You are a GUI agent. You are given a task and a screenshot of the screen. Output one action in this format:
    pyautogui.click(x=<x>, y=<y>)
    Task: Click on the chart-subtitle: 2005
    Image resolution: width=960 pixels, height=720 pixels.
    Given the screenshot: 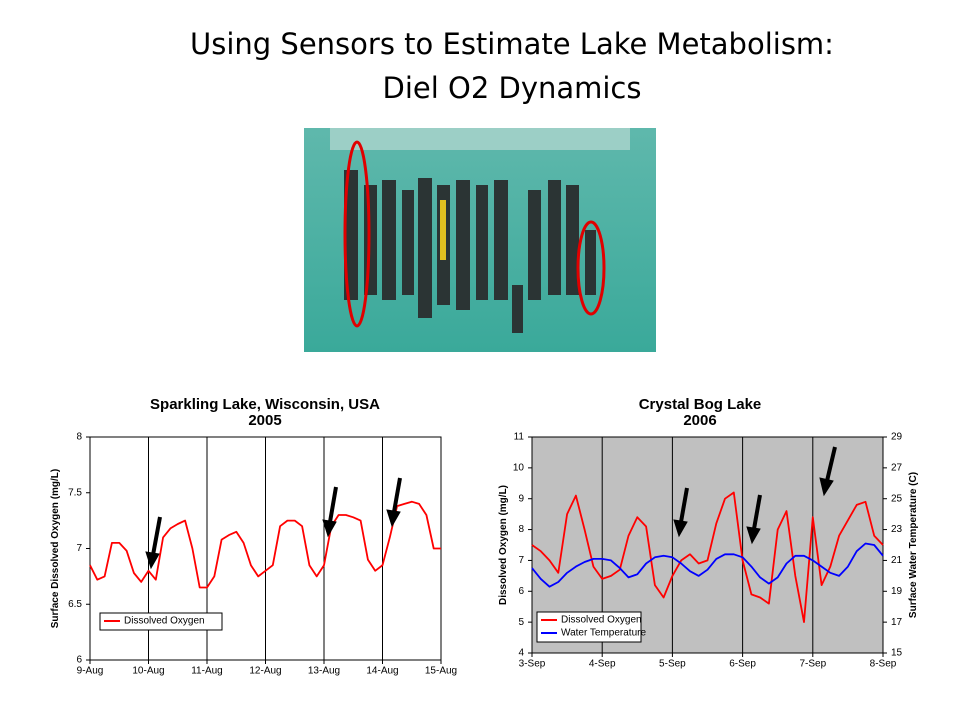 What is the action you would take?
    pyautogui.click(x=264, y=420)
    